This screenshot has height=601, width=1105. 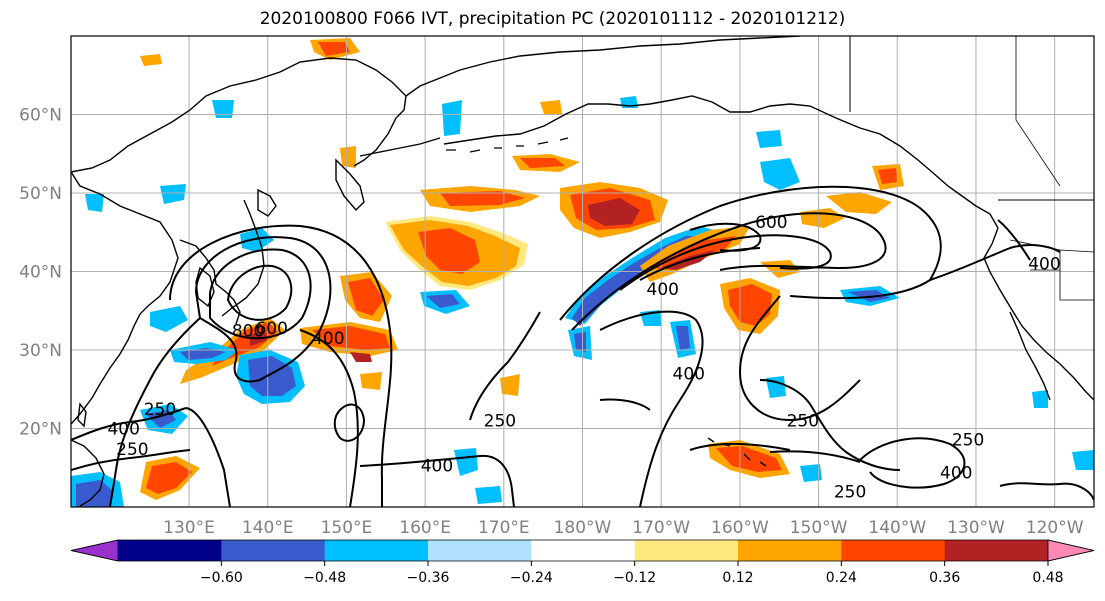 I want to click on lon-tick-label: 140°E, so click(x=268, y=528).